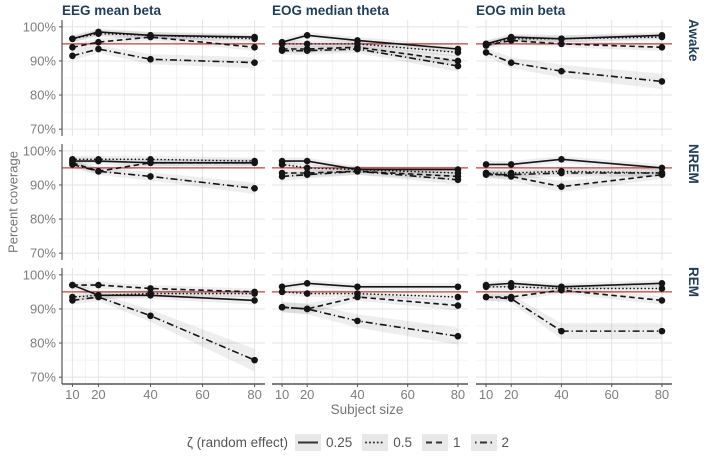 Image resolution: width=706 pixels, height=471 pixels. What do you see at coordinates (483, 442) in the screenshot?
I see `dashdot-line-key-icon` at bounding box center [483, 442].